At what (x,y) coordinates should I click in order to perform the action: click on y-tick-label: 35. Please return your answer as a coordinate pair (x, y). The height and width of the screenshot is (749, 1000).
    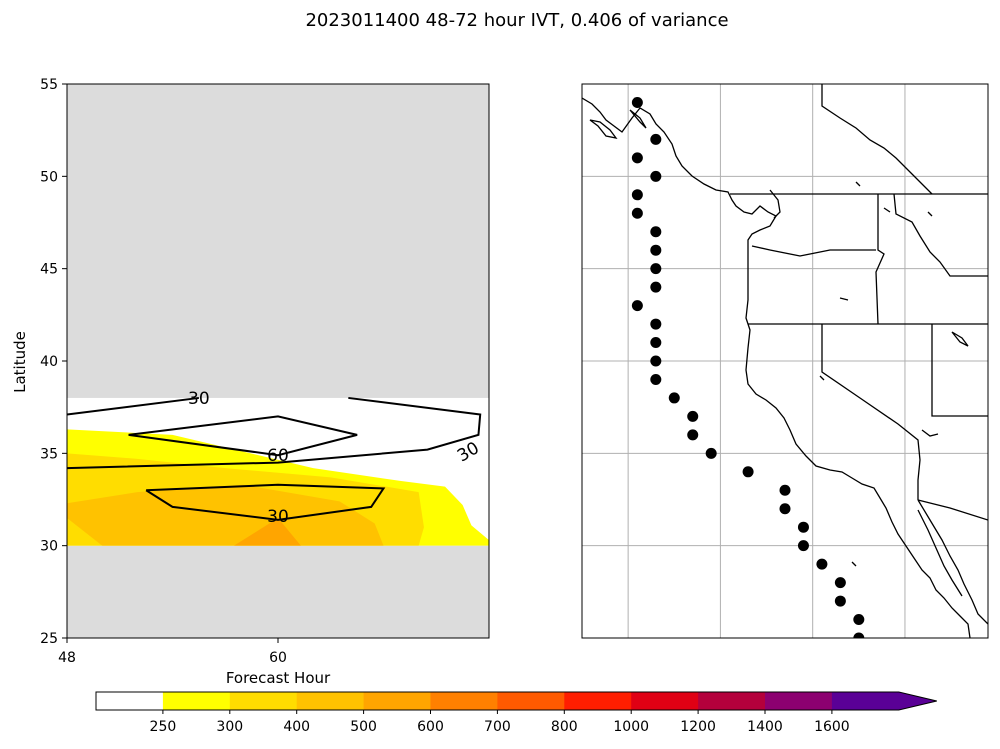
    Looking at the image, I should click on (49, 454).